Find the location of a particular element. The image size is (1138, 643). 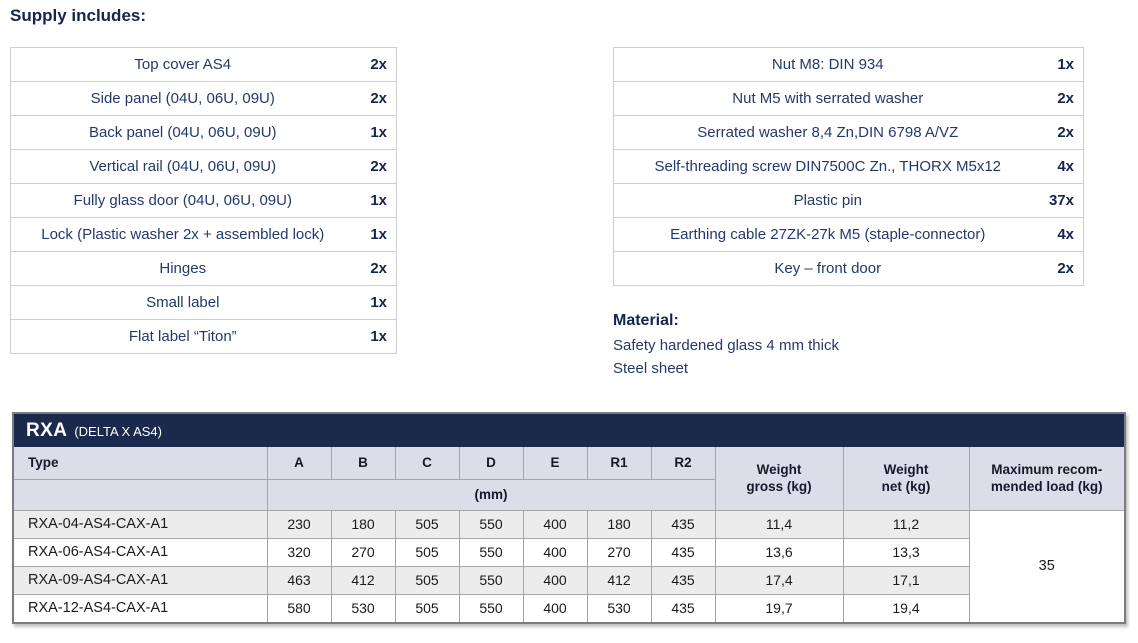

supply-row: Plastic pin 37x is located at coordinates (848, 200).